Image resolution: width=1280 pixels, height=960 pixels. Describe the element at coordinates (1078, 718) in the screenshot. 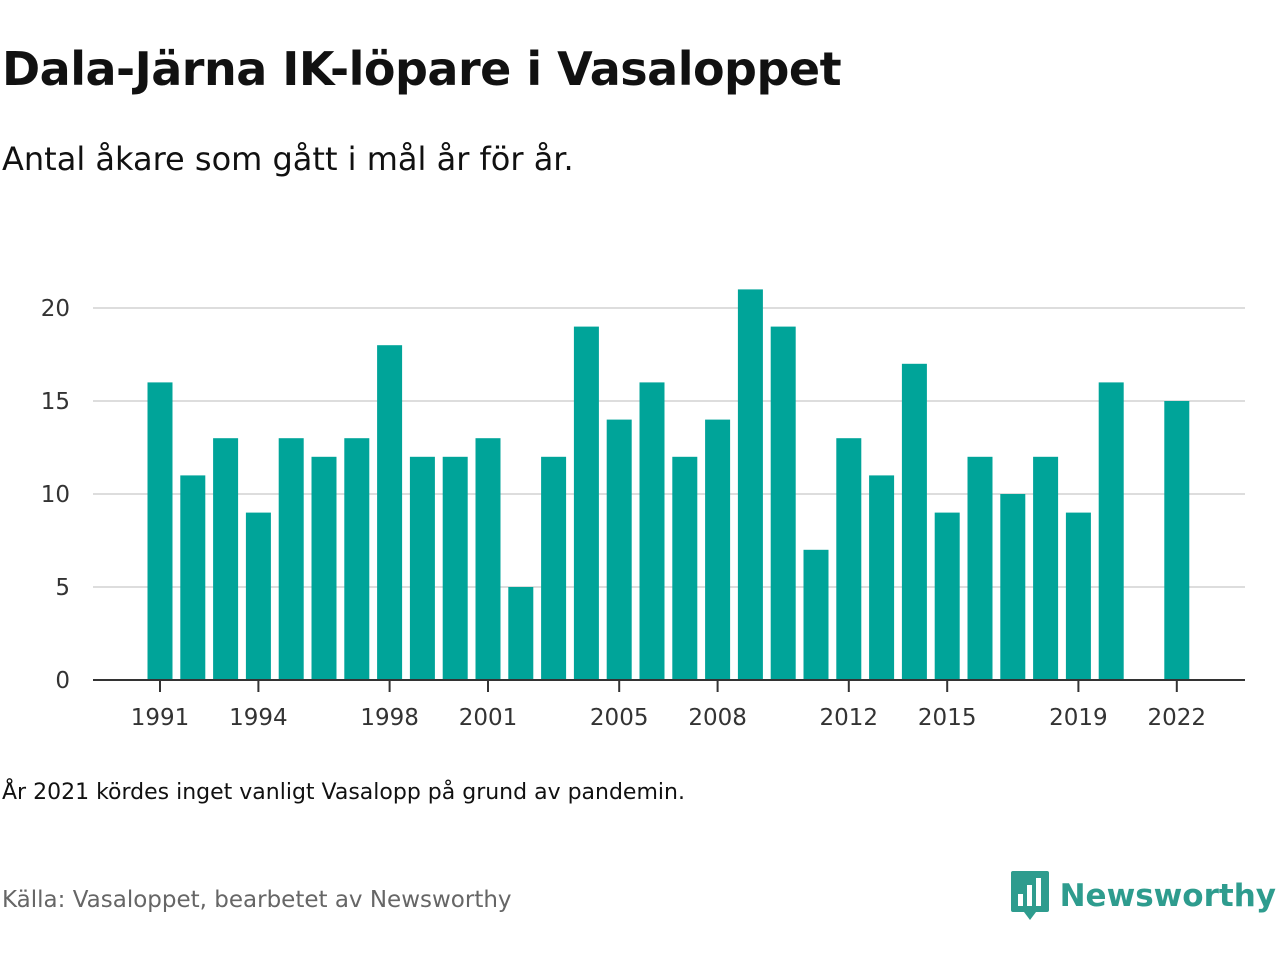

I see `x-tick-label: 2019` at that location.